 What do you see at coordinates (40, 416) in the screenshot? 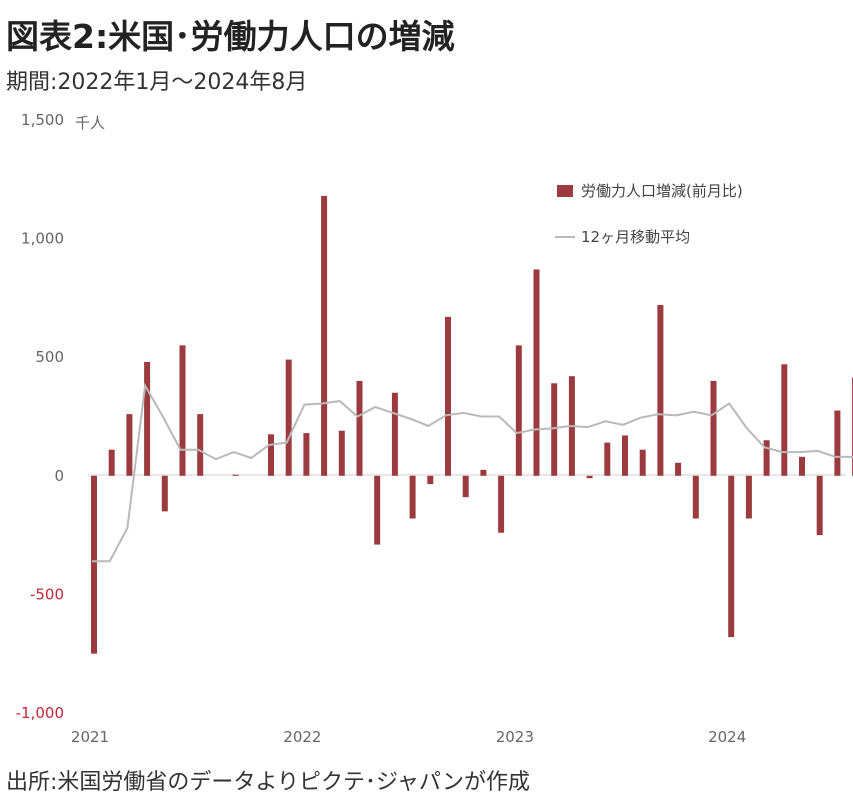
I see `y-axis-labels: -1,000 -500 0 500 1,000 1,500` at bounding box center [40, 416].